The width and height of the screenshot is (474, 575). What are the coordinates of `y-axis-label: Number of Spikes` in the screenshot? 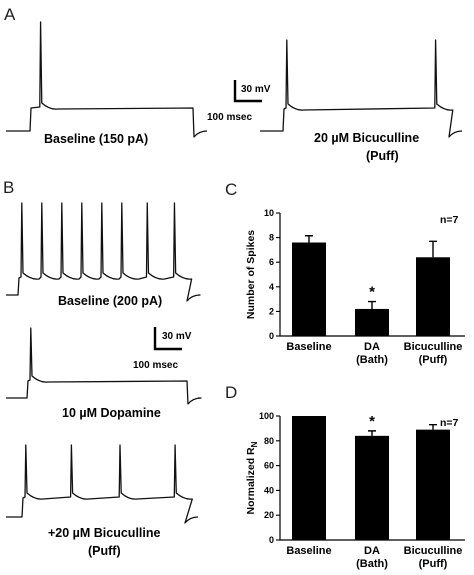 It's located at (251, 274).